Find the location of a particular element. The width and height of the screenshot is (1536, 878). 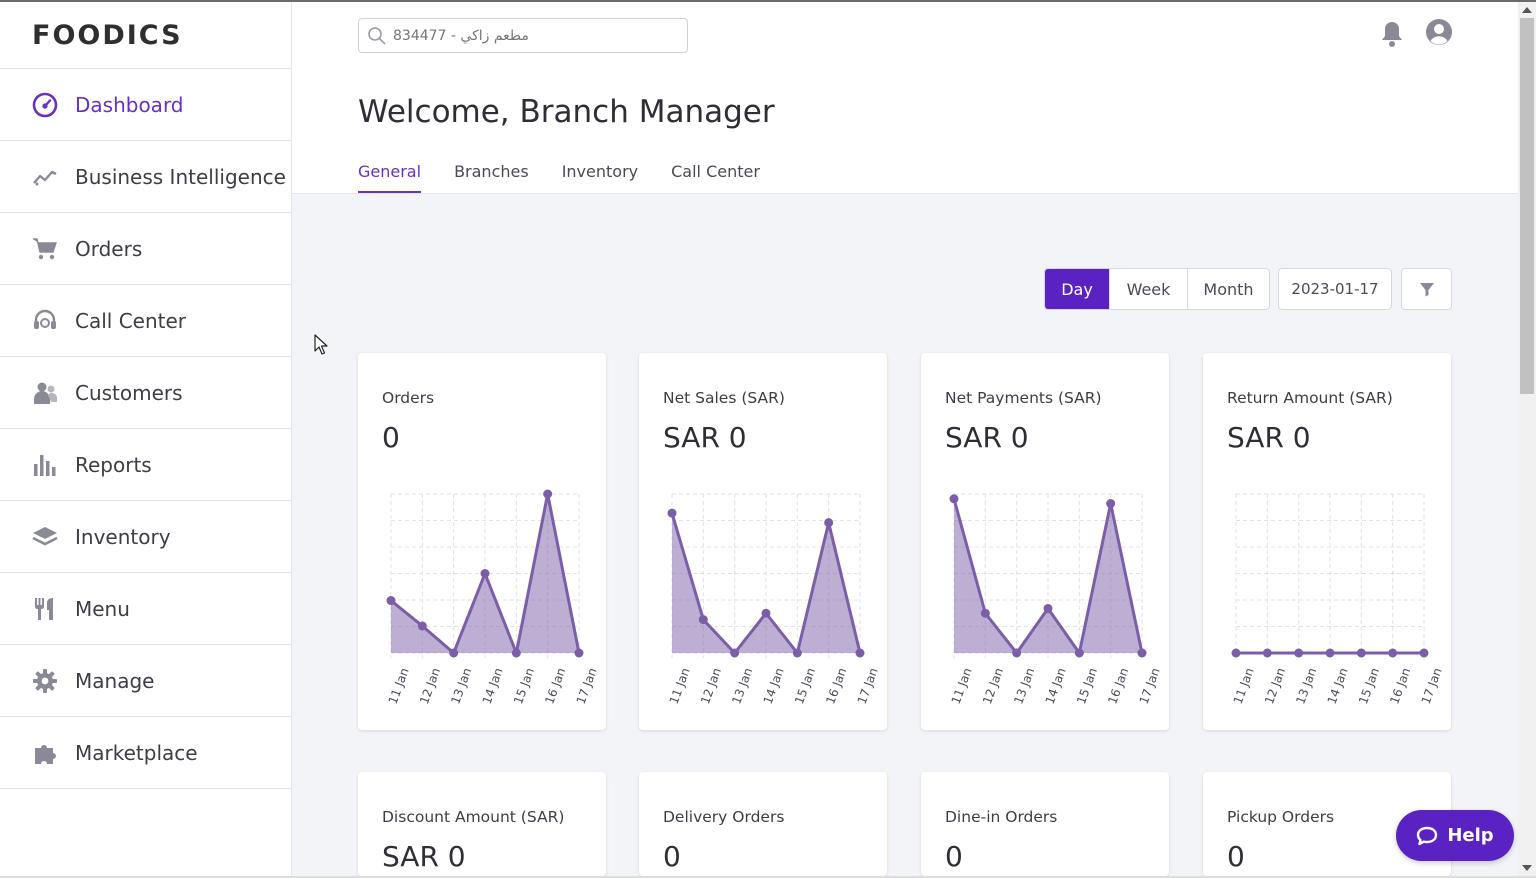

dashboard-tabs: General Branches Inventory Call Center is located at coordinates (575, 177).